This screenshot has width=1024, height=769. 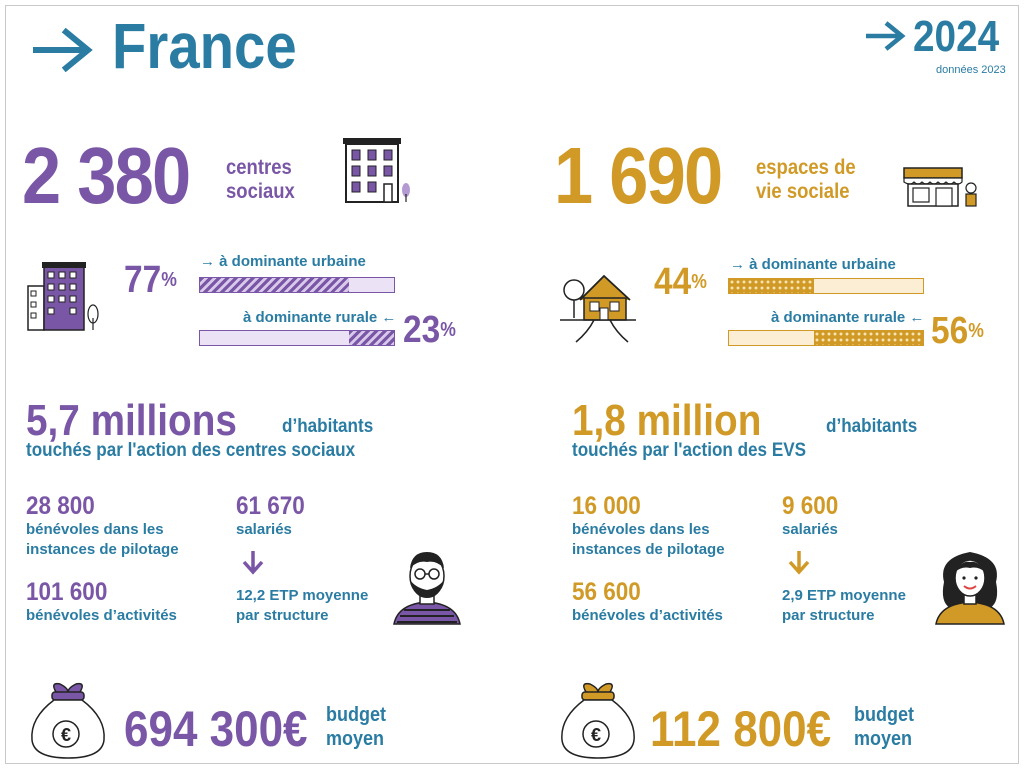 I want to click on centres-label-2: sociaux, so click(x=260, y=191).